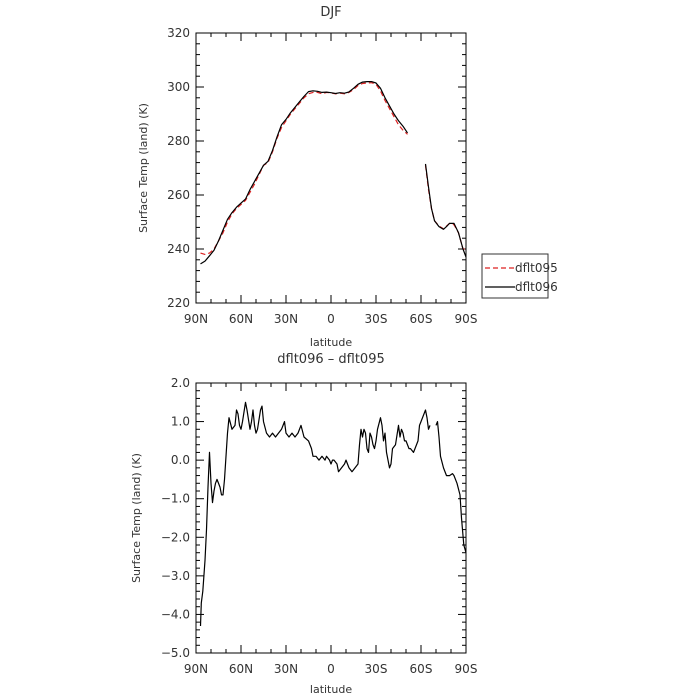  What do you see at coordinates (330, 12) in the screenshot?
I see `top-chart-title: DJF` at bounding box center [330, 12].